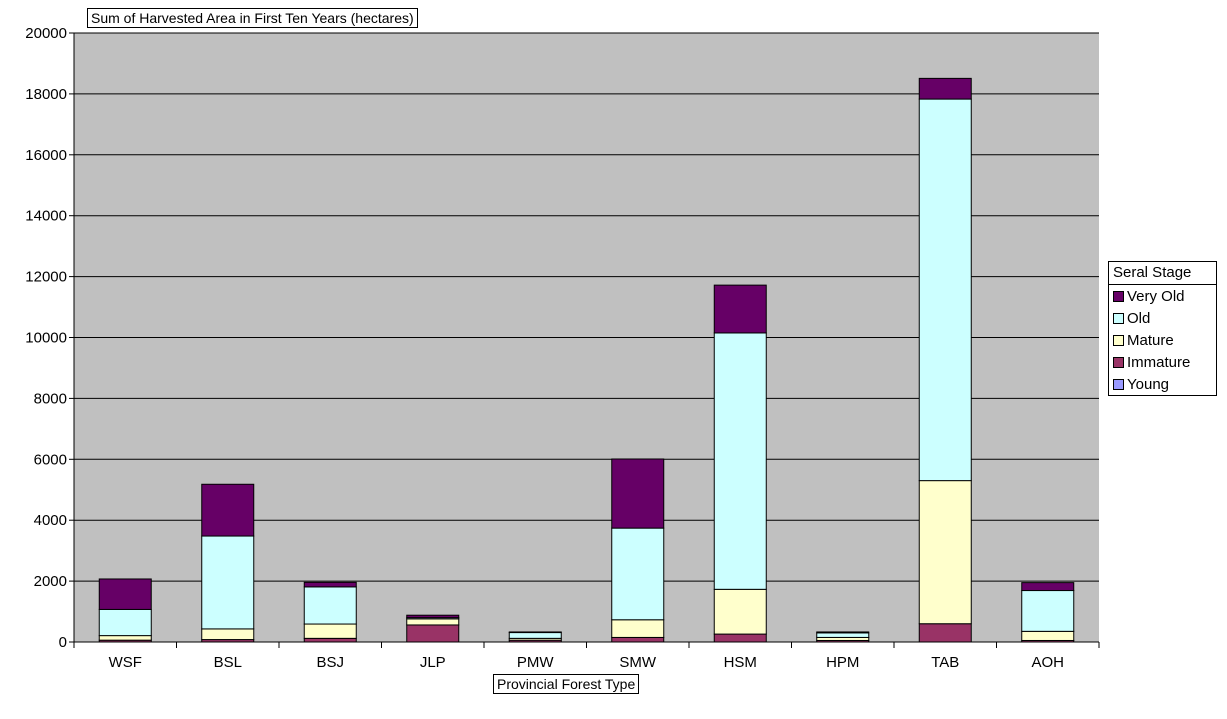  Describe the element at coordinates (1047, 662) in the screenshot. I see `x-tick-label: AOH` at that location.